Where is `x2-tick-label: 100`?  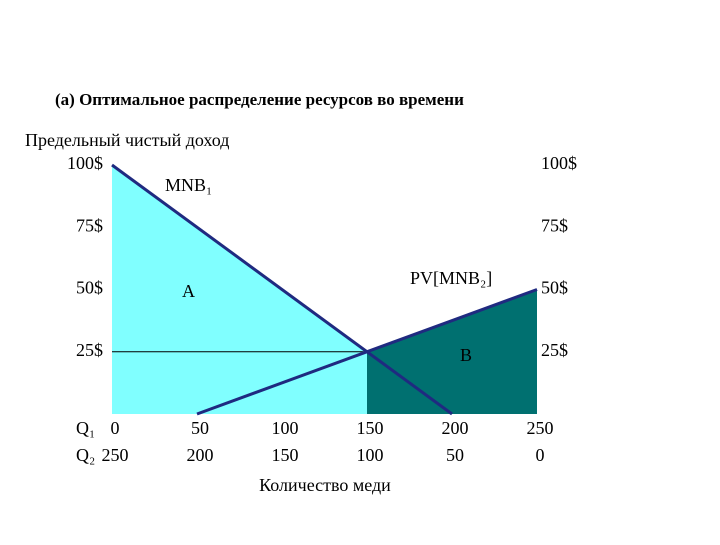
x2-tick-label: 100 is located at coordinates (370, 455).